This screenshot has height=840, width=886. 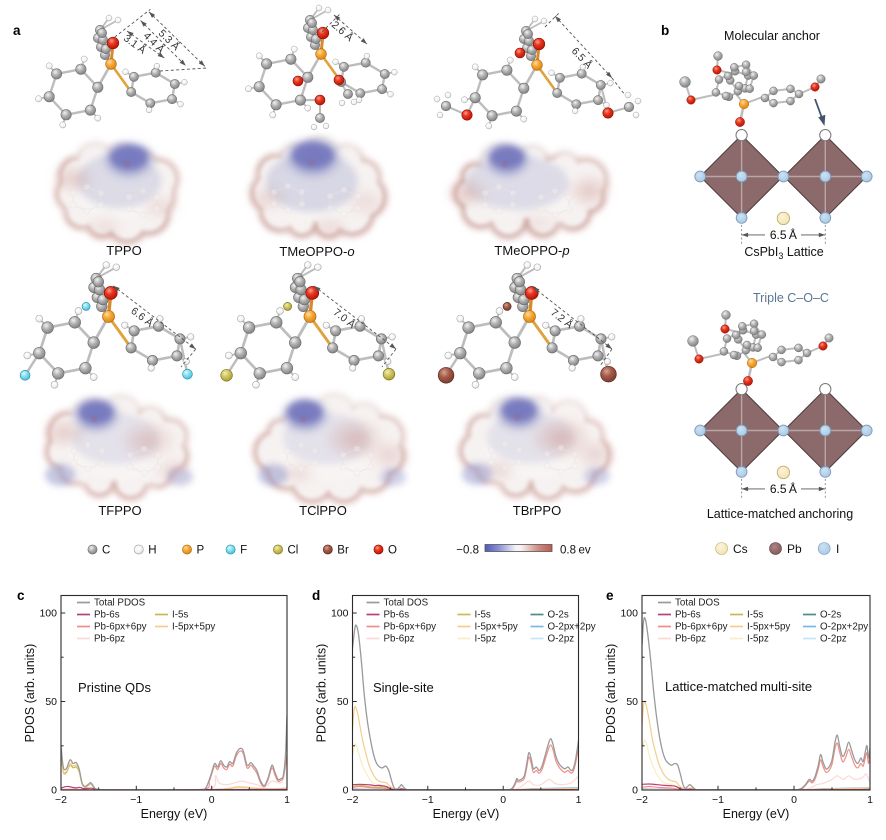 What do you see at coordinates (780, 514) in the screenshot?
I see `svg-text: Lattice-matched anchoring` at bounding box center [780, 514].